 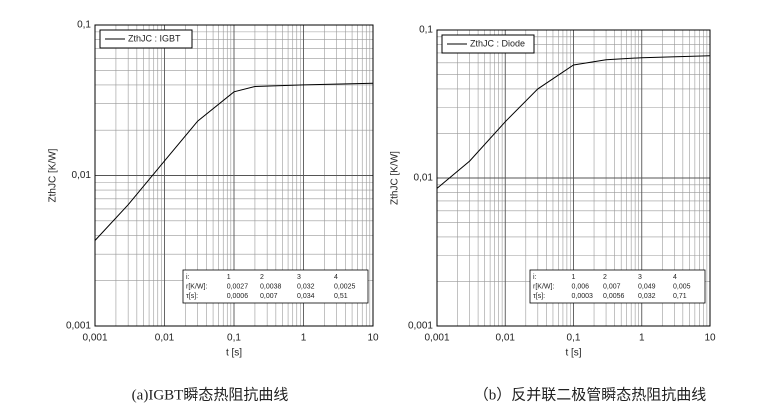 I want to click on table-cell: 0,034, so click(x=306, y=296).